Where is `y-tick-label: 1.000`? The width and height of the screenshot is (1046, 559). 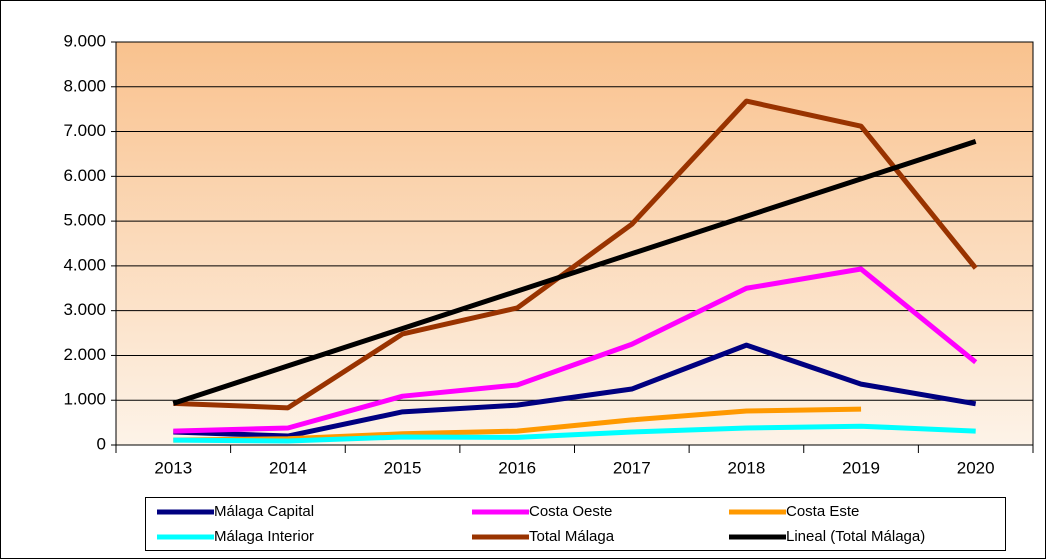
y-tick-label: 1.000 is located at coordinates (84, 399).